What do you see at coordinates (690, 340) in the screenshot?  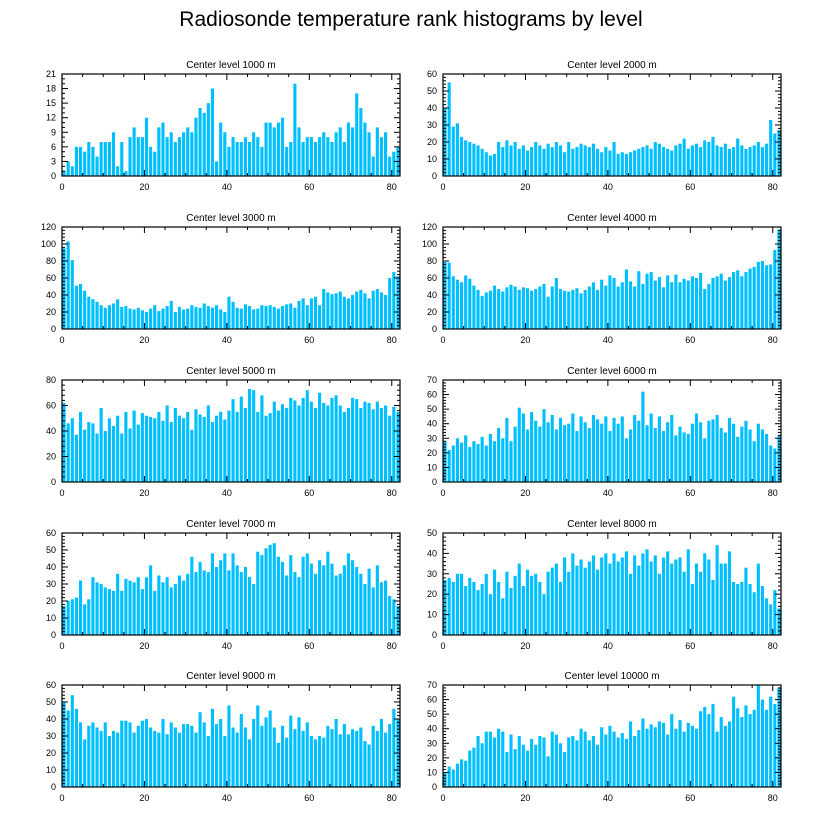 I see `x-tick-label: 60` at bounding box center [690, 340].